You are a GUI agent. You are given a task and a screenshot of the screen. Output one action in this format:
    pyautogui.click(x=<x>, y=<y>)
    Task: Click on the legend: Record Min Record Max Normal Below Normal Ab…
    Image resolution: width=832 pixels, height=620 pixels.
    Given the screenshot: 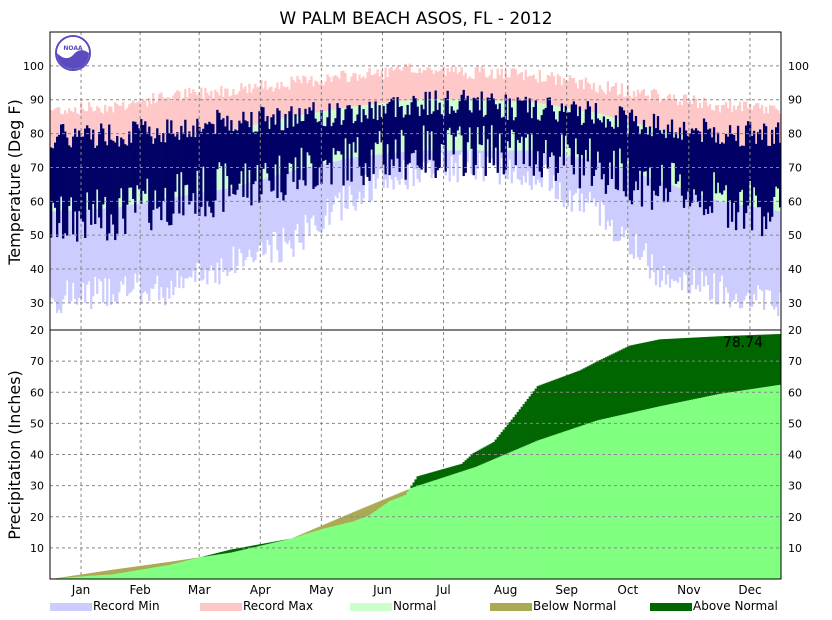 What is the action you would take?
    pyautogui.click(x=414, y=606)
    